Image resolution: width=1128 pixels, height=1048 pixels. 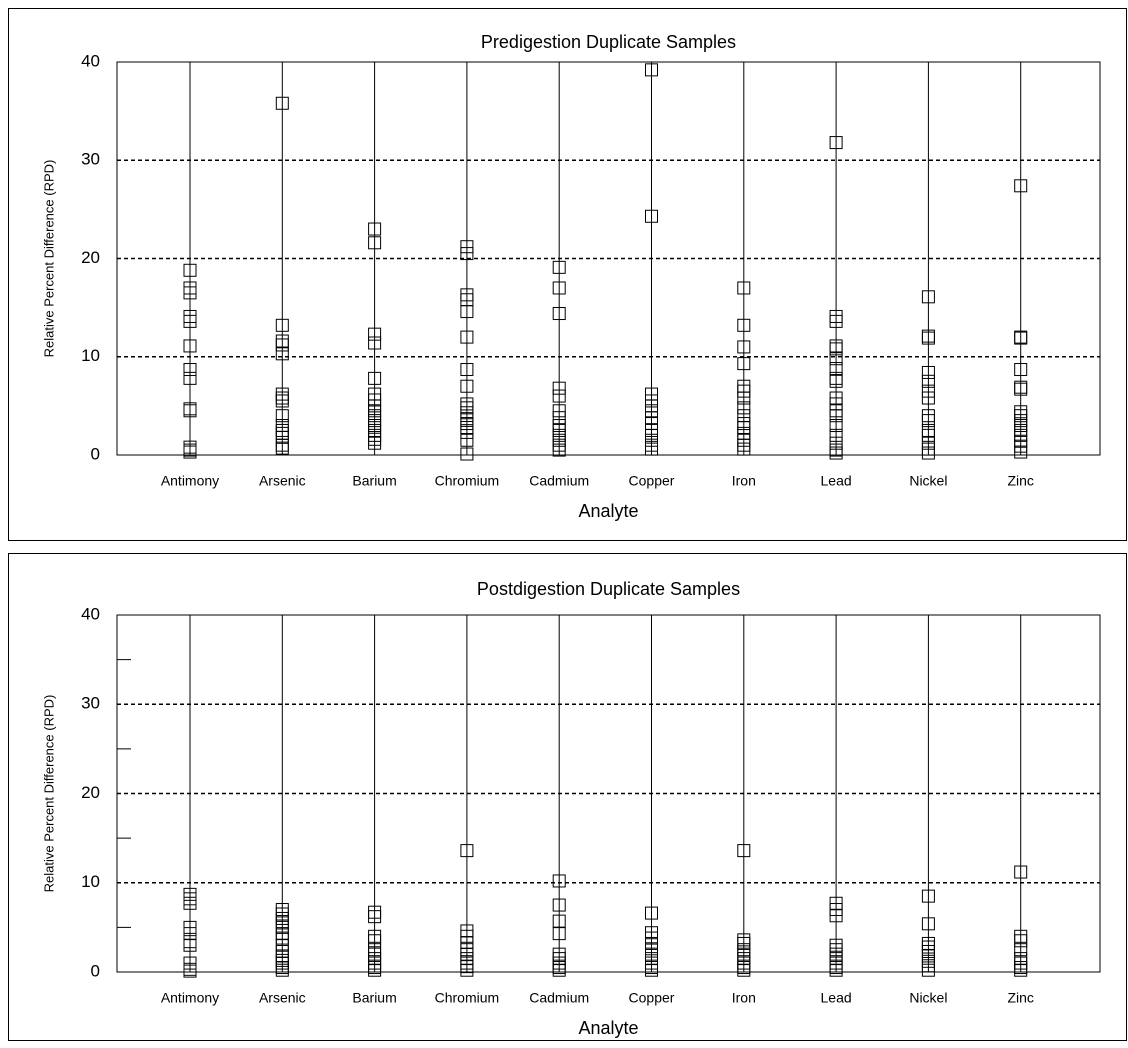 What do you see at coordinates (90, 792) in the screenshot?
I see `y-tick-label: 20` at bounding box center [90, 792].